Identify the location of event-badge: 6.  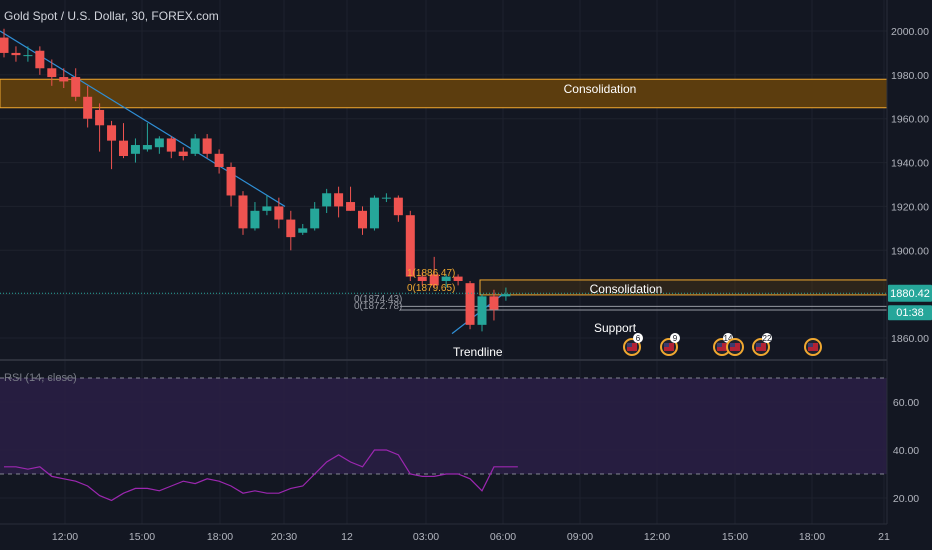
(633, 344).